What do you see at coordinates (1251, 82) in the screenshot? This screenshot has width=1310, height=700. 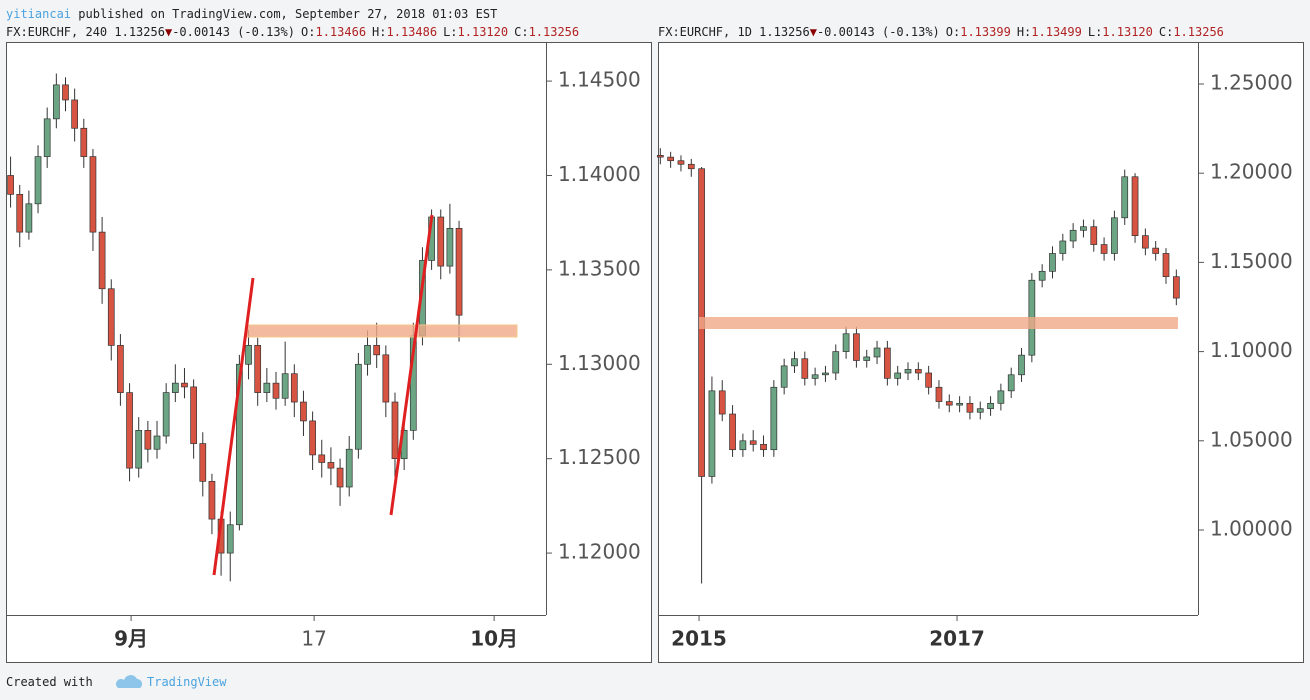 I see `y-tick-label: 1.25000` at bounding box center [1251, 82].